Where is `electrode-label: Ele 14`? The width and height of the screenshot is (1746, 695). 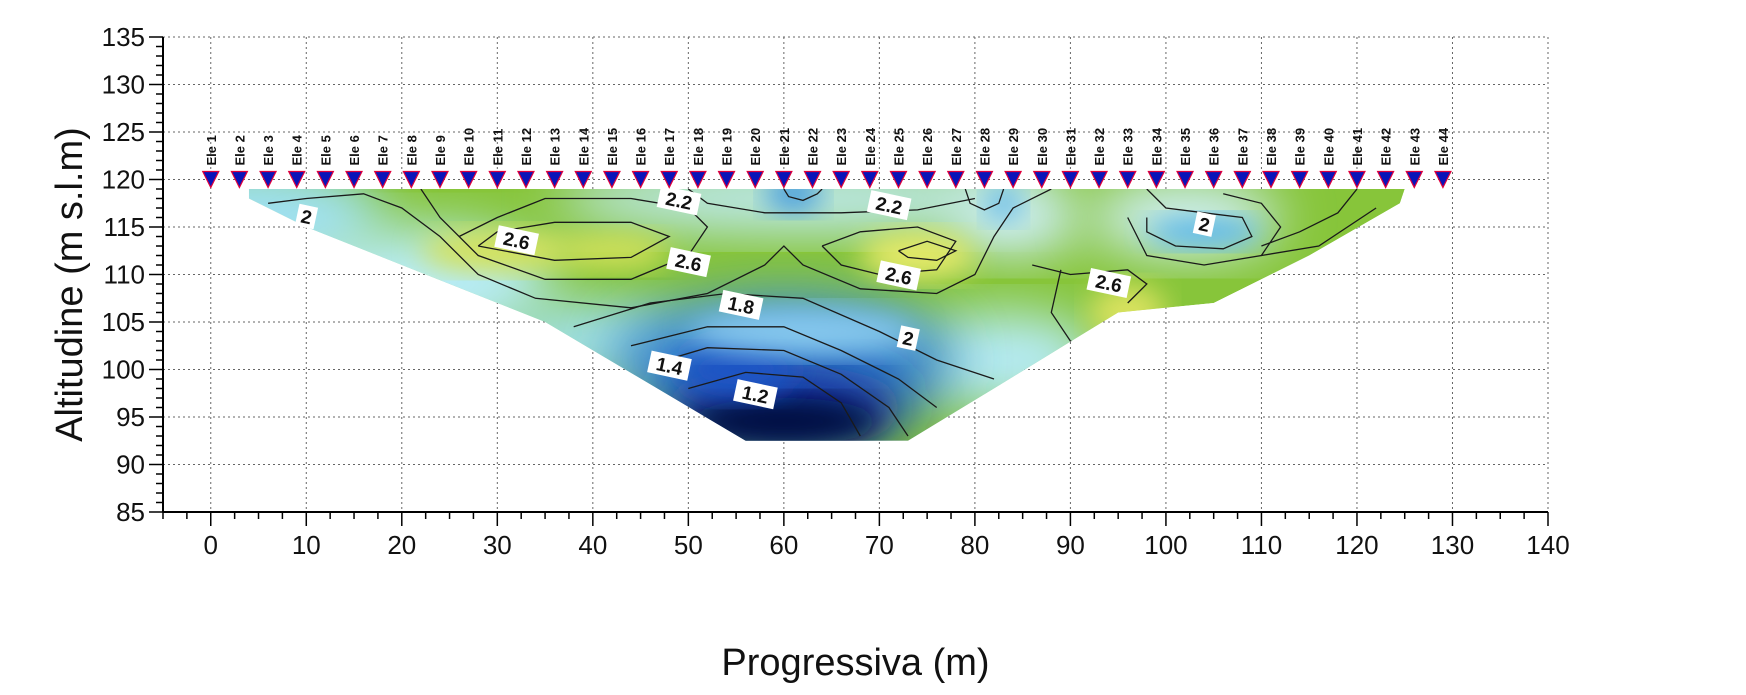 electrode-label: Ele 14 is located at coordinates (583, 146).